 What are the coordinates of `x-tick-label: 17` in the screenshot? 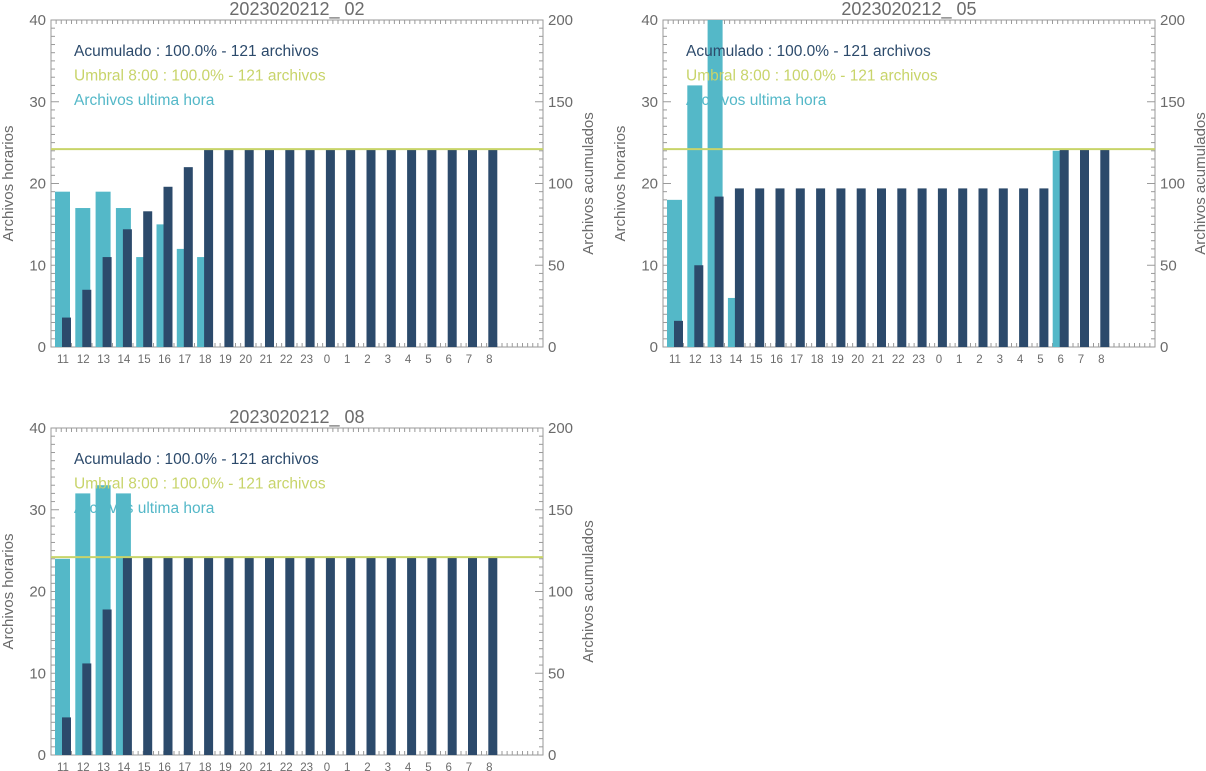 It's located at (184, 360).